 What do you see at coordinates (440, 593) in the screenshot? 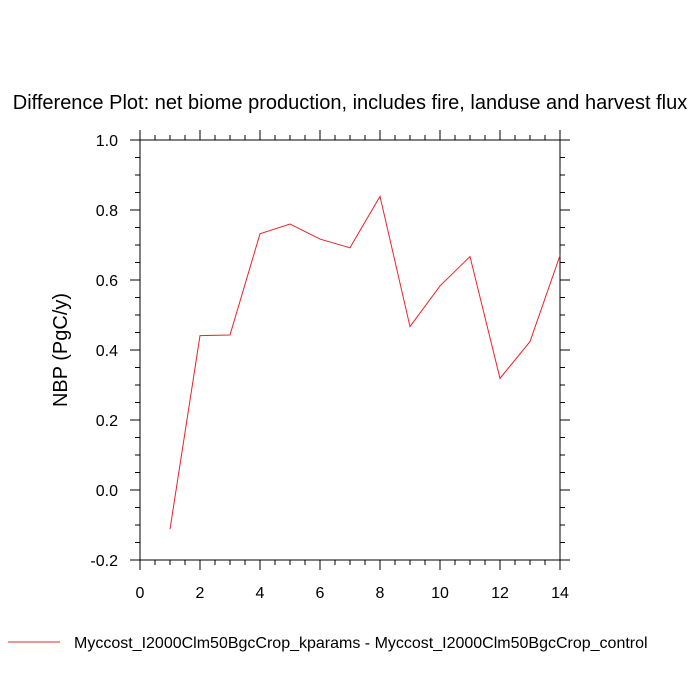
I see `x-tick-label: 10` at bounding box center [440, 593].